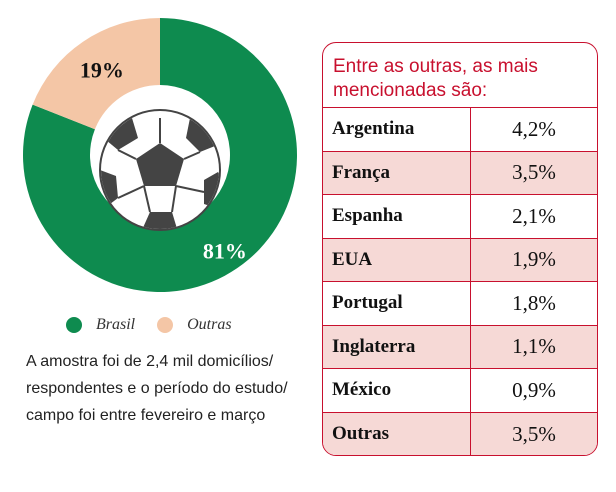 The width and height of the screenshot is (616, 492). I want to click on table-row: Inglaterra 1,1%, so click(460, 347).